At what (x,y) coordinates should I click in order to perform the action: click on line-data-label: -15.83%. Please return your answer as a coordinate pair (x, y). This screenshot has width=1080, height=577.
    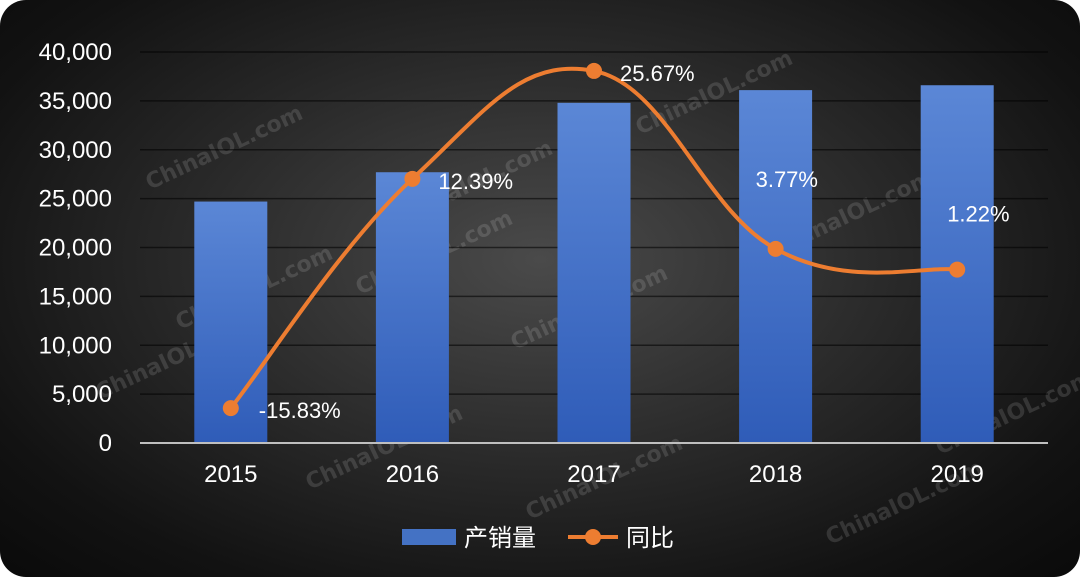
    Looking at the image, I should click on (300, 410).